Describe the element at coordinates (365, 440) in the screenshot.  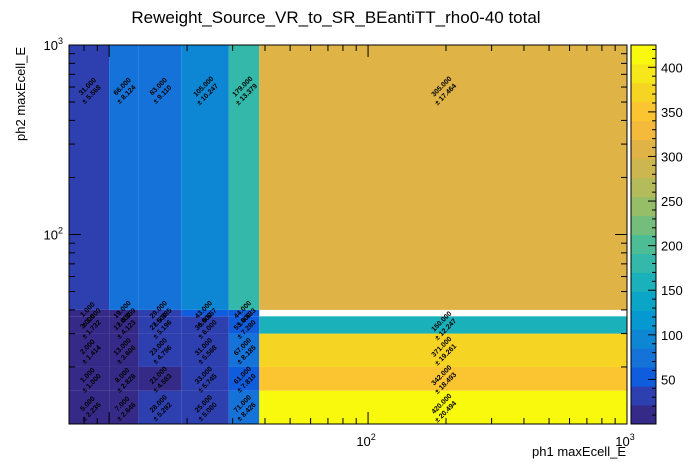
I see `x-tick-label: 10²` at that location.